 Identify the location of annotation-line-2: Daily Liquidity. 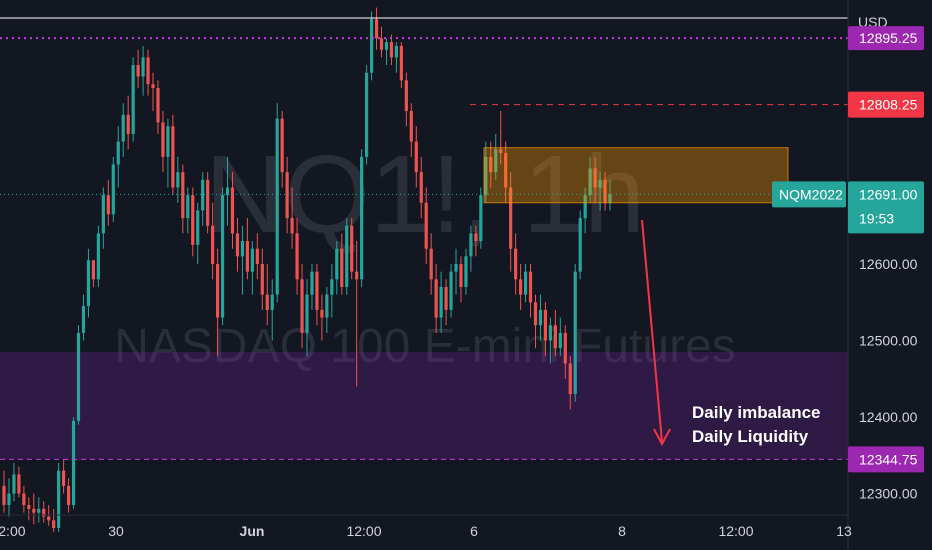
(750, 436).